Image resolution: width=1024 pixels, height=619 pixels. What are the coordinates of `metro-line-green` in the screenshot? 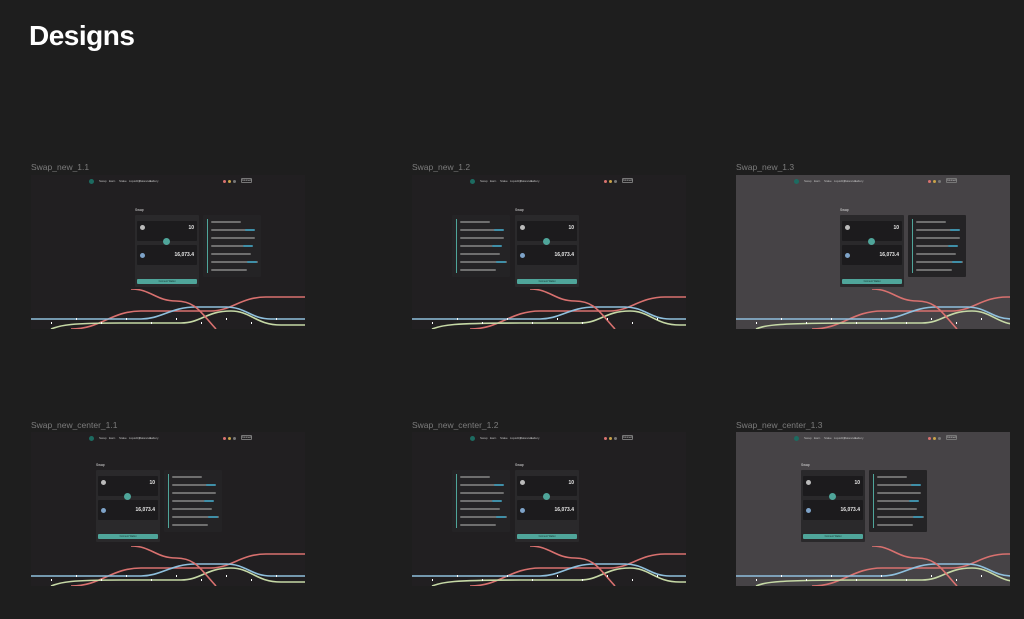 It's located at (177, 576).